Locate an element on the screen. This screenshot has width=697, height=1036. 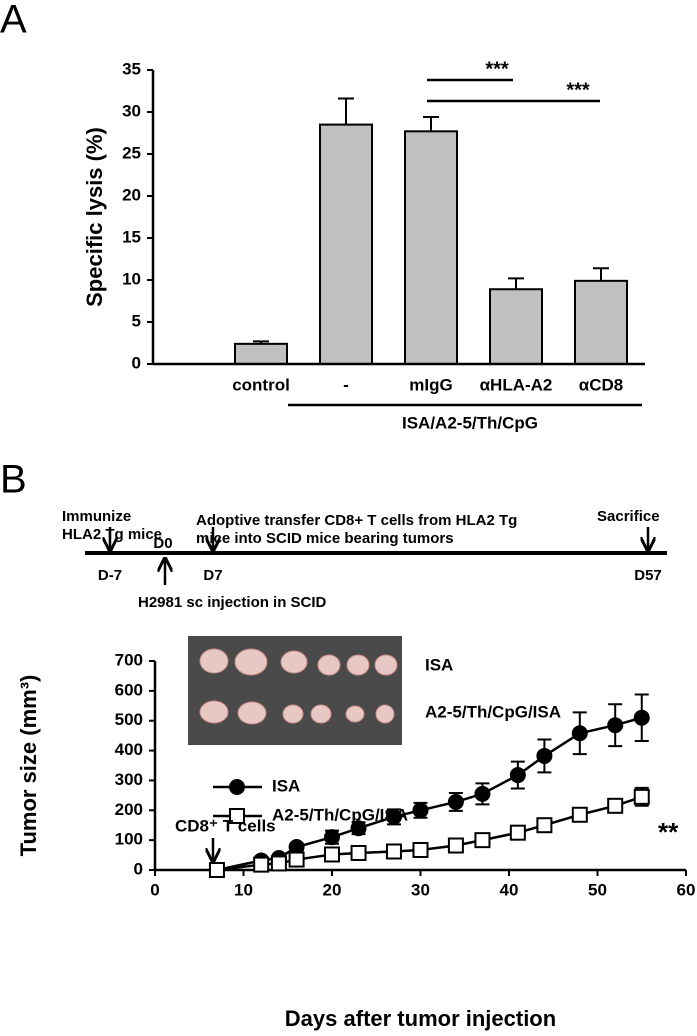
x-tick-label: mIgG is located at coordinates (430, 384).